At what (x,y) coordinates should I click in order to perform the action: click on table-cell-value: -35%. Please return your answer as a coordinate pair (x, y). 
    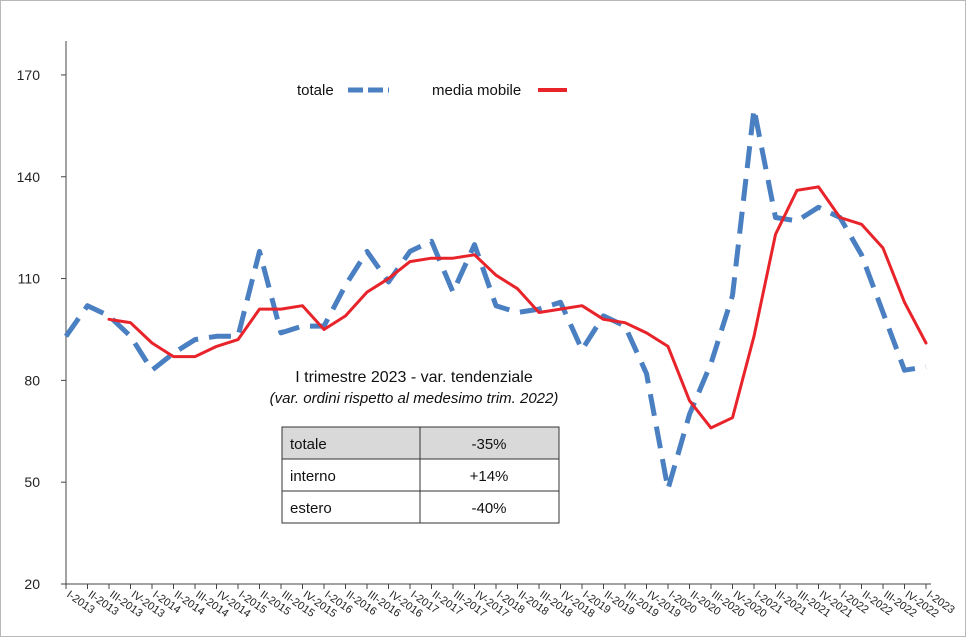
    Looking at the image, I should click on (488, 444).